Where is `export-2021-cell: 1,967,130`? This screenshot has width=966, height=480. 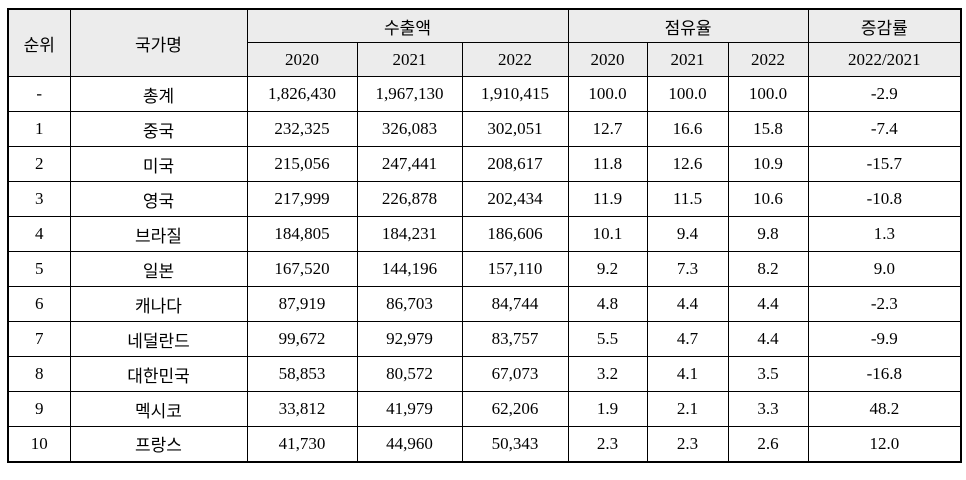
export-2021-cell: 1,967,130 is located at coordinates (409, 94).